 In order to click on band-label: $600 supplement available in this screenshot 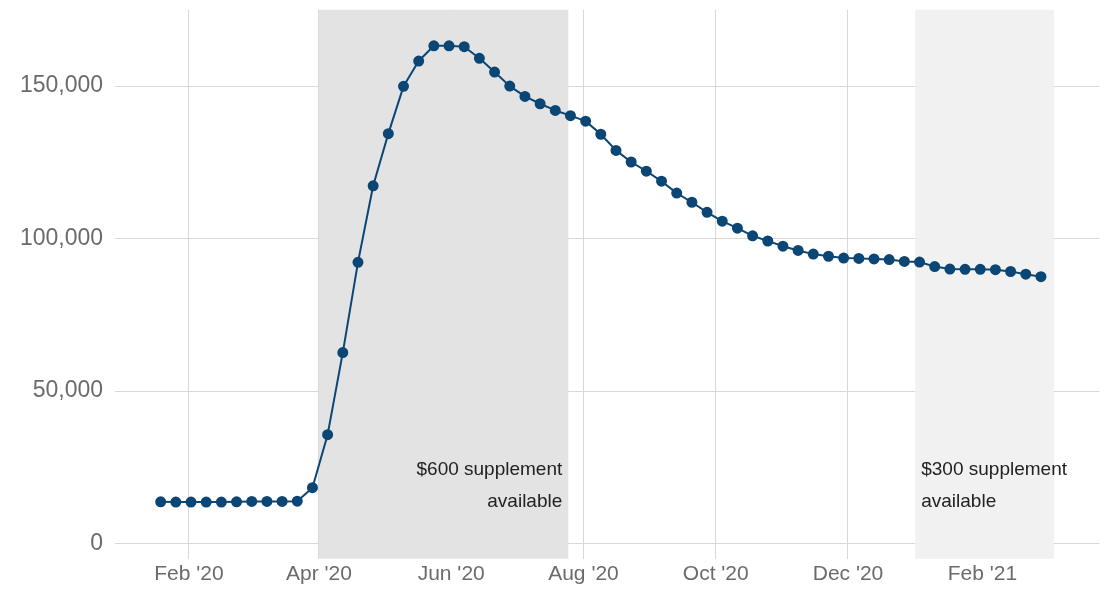, I will do `click(490, 484)`.